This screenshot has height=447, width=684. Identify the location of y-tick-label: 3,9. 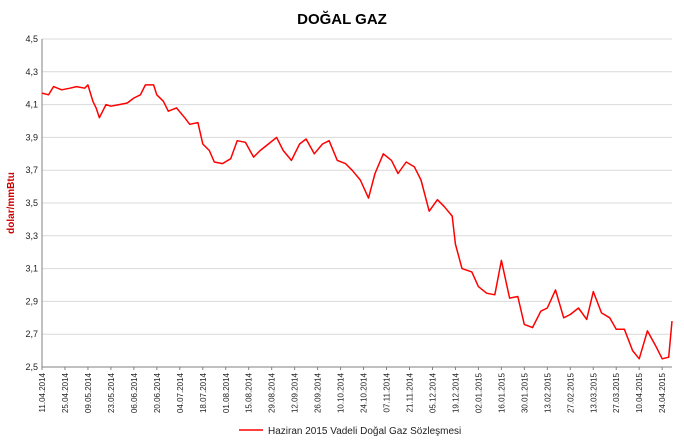
(31, 137).